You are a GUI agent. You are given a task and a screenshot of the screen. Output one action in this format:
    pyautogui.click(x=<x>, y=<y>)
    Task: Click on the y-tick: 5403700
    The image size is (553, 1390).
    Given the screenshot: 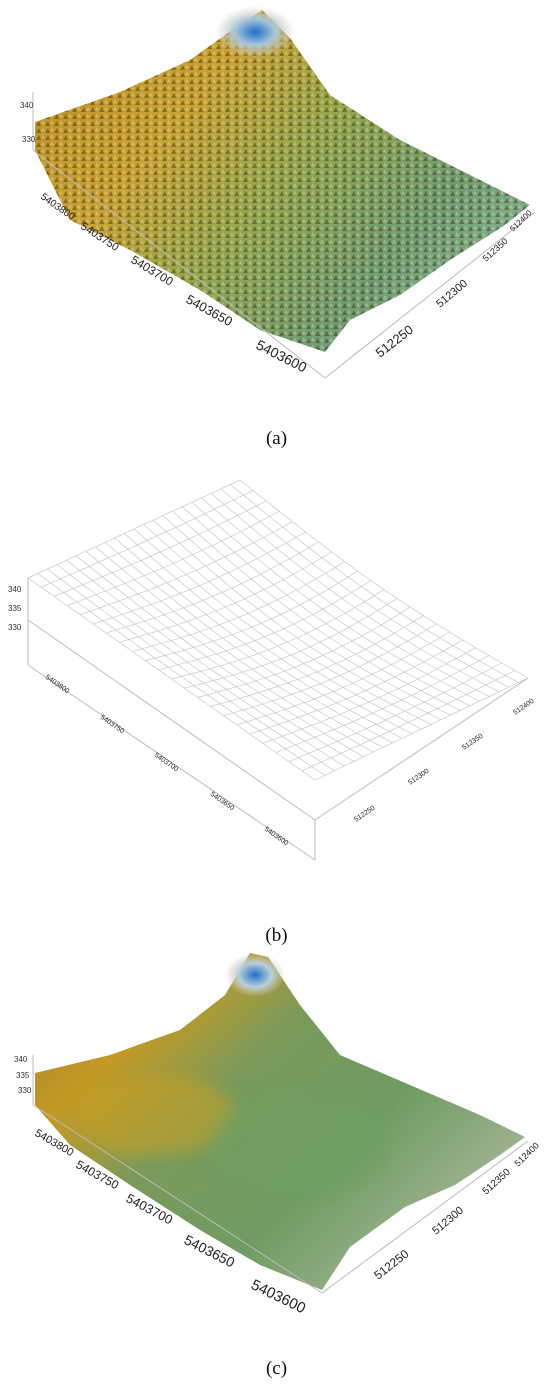 What is the action you would take?
    pyautogui.click(x=166, y=762)
    